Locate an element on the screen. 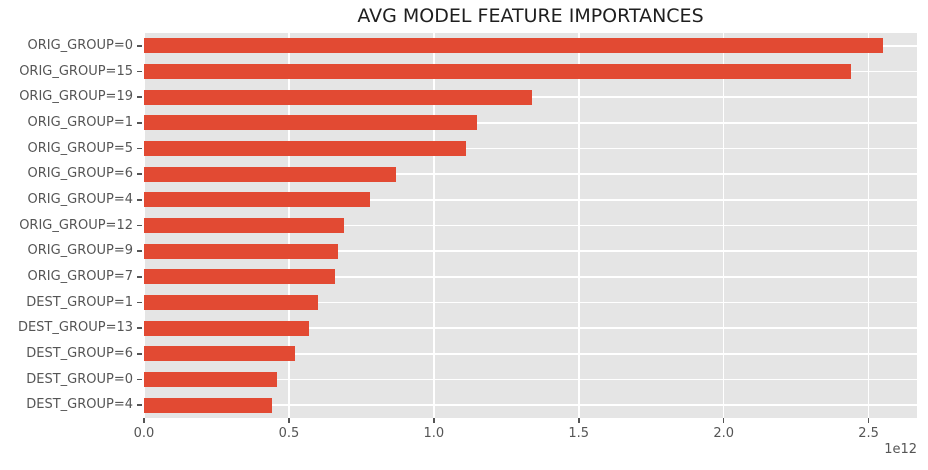 The height and width of the screenshot is (470, 928). y-tick-label: DEST_GROUP=6 is located at coordinates (79, 353).